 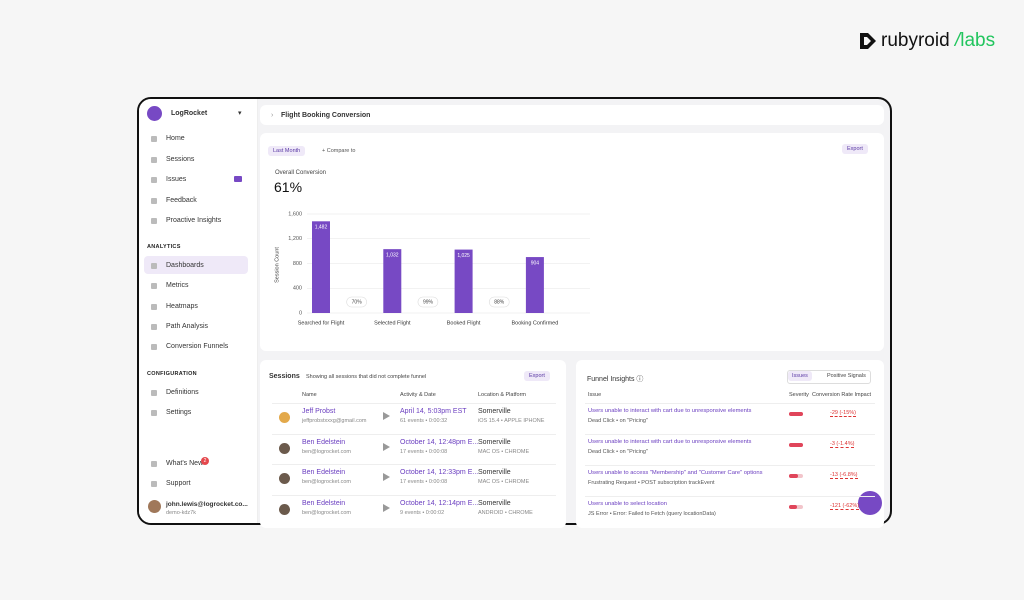 I want to click on nav-item: Proactive Insights, so click(x=194, y=220).